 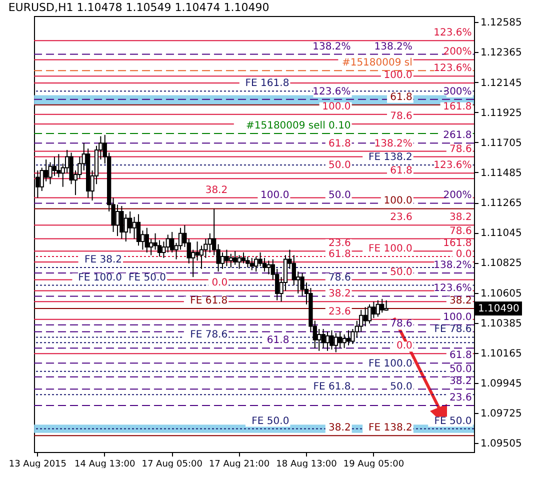 I want to click on y-tick-label: 1.11925, so click(x=501, y=113).